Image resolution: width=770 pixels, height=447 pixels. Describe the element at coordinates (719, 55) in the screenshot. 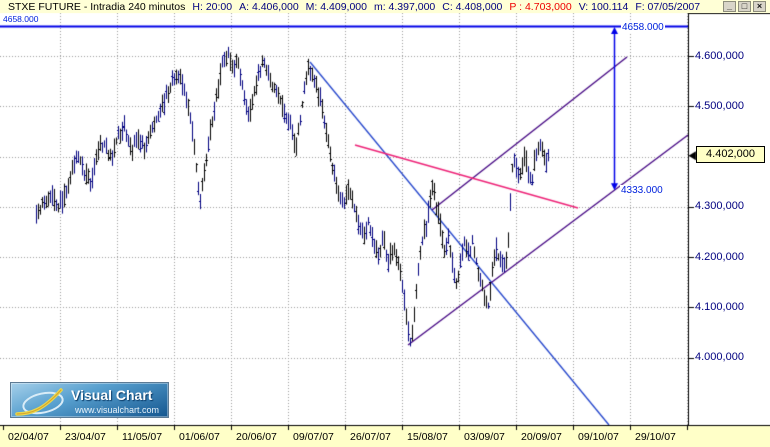

I see `price-tick-label: 4.600,000` at that location.